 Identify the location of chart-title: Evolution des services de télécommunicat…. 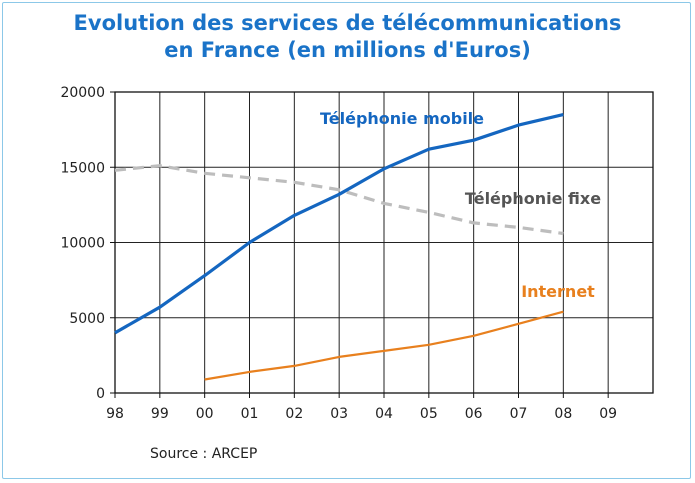
(347, 37).